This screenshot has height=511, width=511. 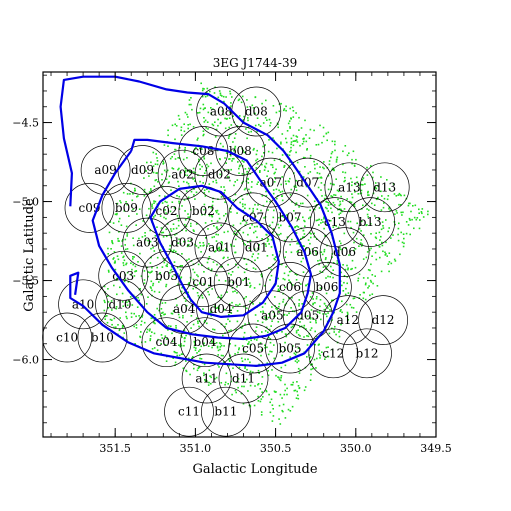 What do you see at coordinates (184, 309) in the screenshot?
I see `field-circle` at bounding box center [184, 309].